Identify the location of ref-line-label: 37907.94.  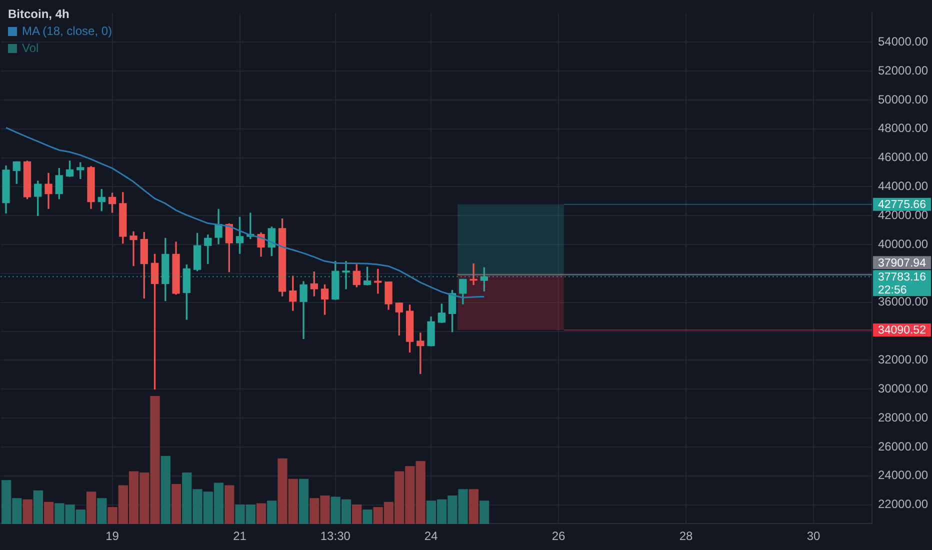
(902, 263).